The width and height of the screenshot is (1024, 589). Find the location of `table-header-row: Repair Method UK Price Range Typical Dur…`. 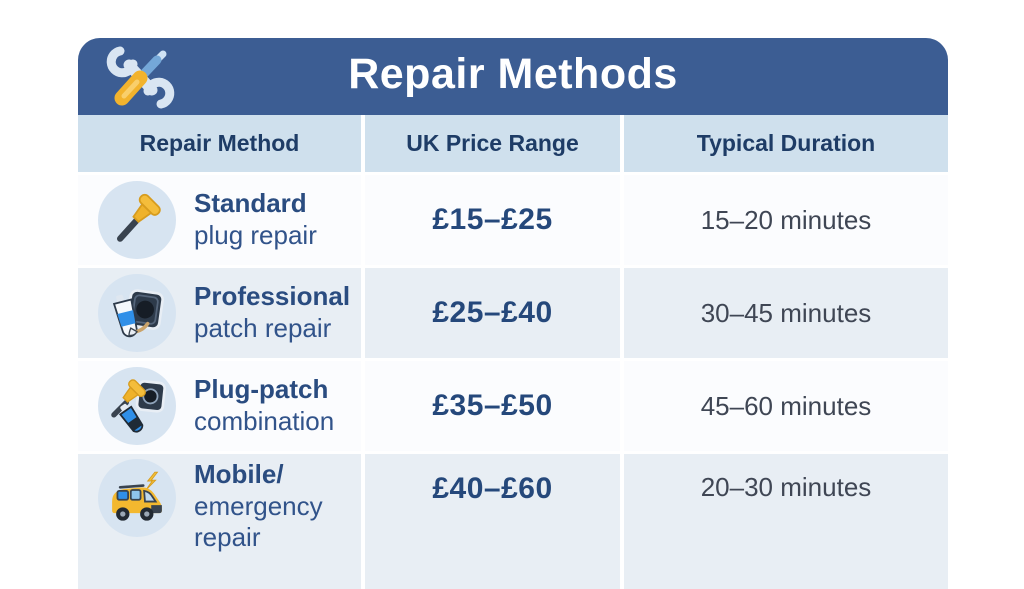

table-header-row: Repair Method UK Price Range Typical Dur… is located at coordinates (513, 143).